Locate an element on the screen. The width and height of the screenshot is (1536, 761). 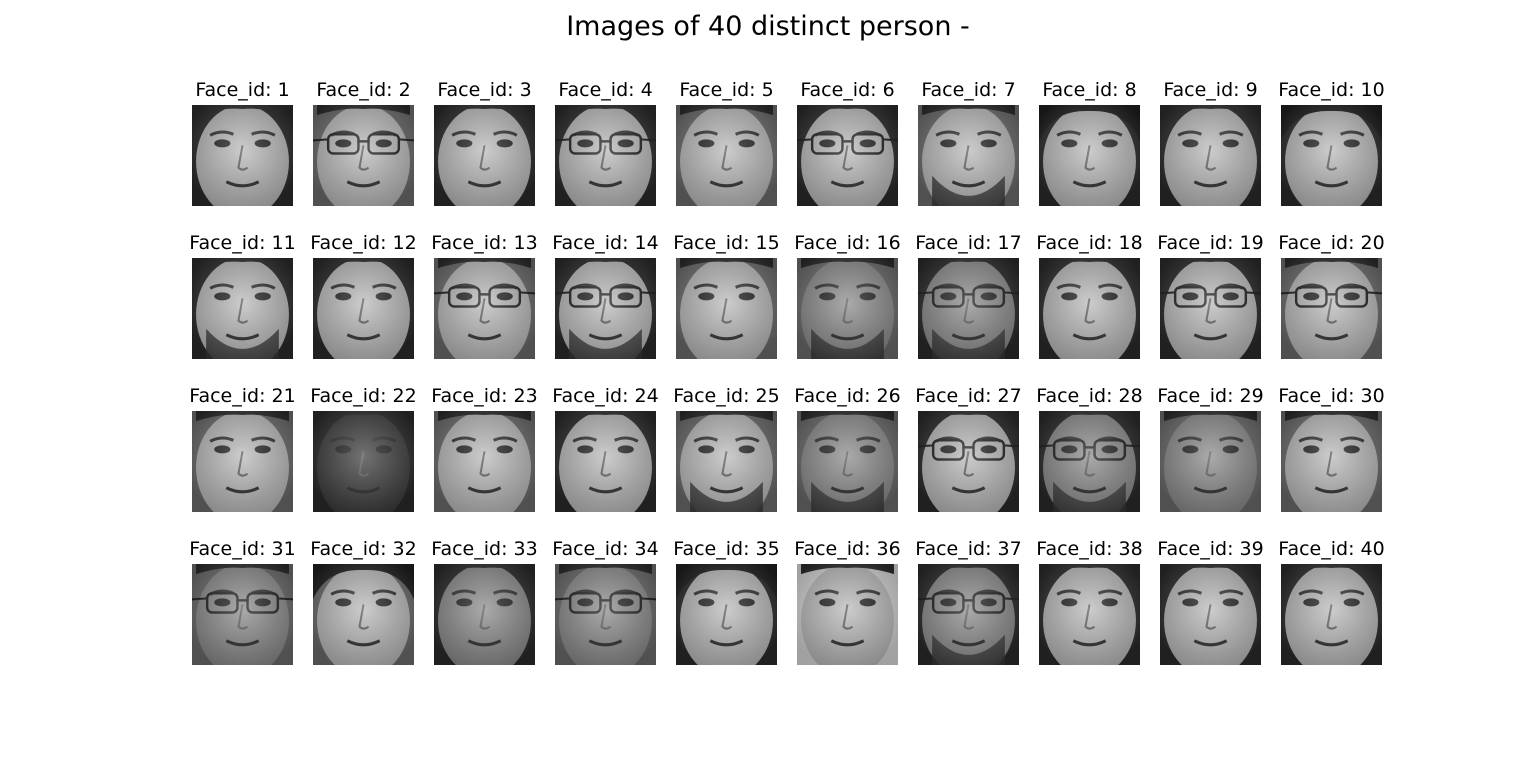
face-tile: Face_id: 20 is located at coordinates (1331, 296).